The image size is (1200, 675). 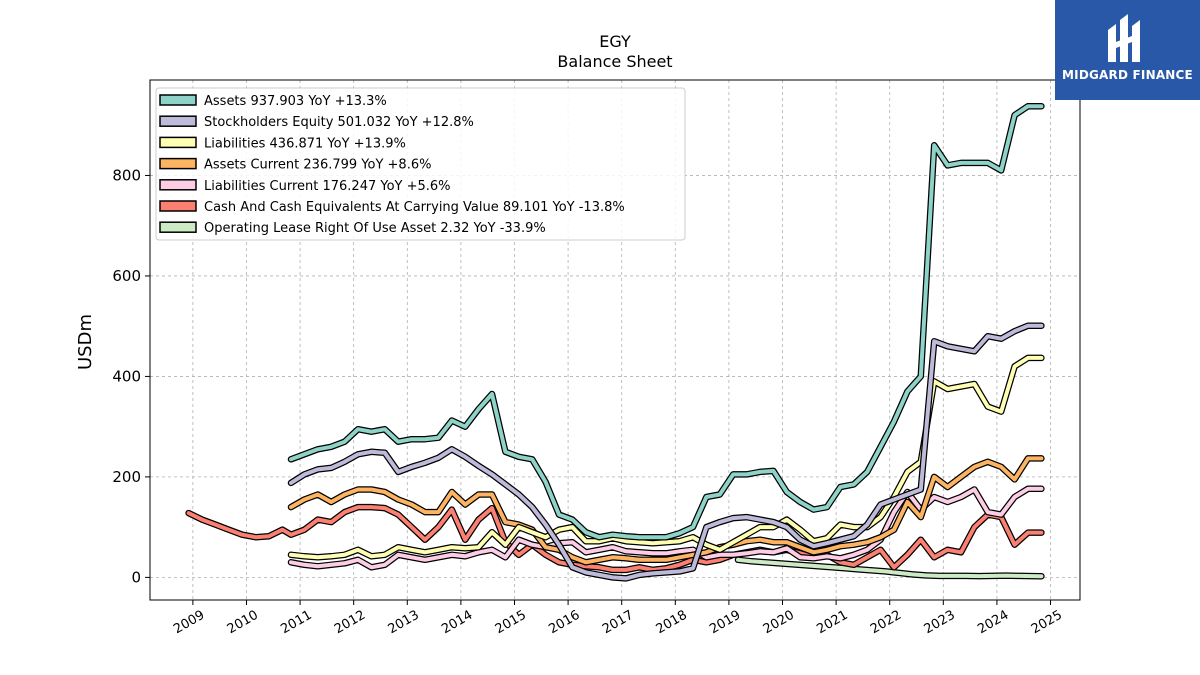 I want to click on brand-logo-icon, so click(x=1124, y=38).